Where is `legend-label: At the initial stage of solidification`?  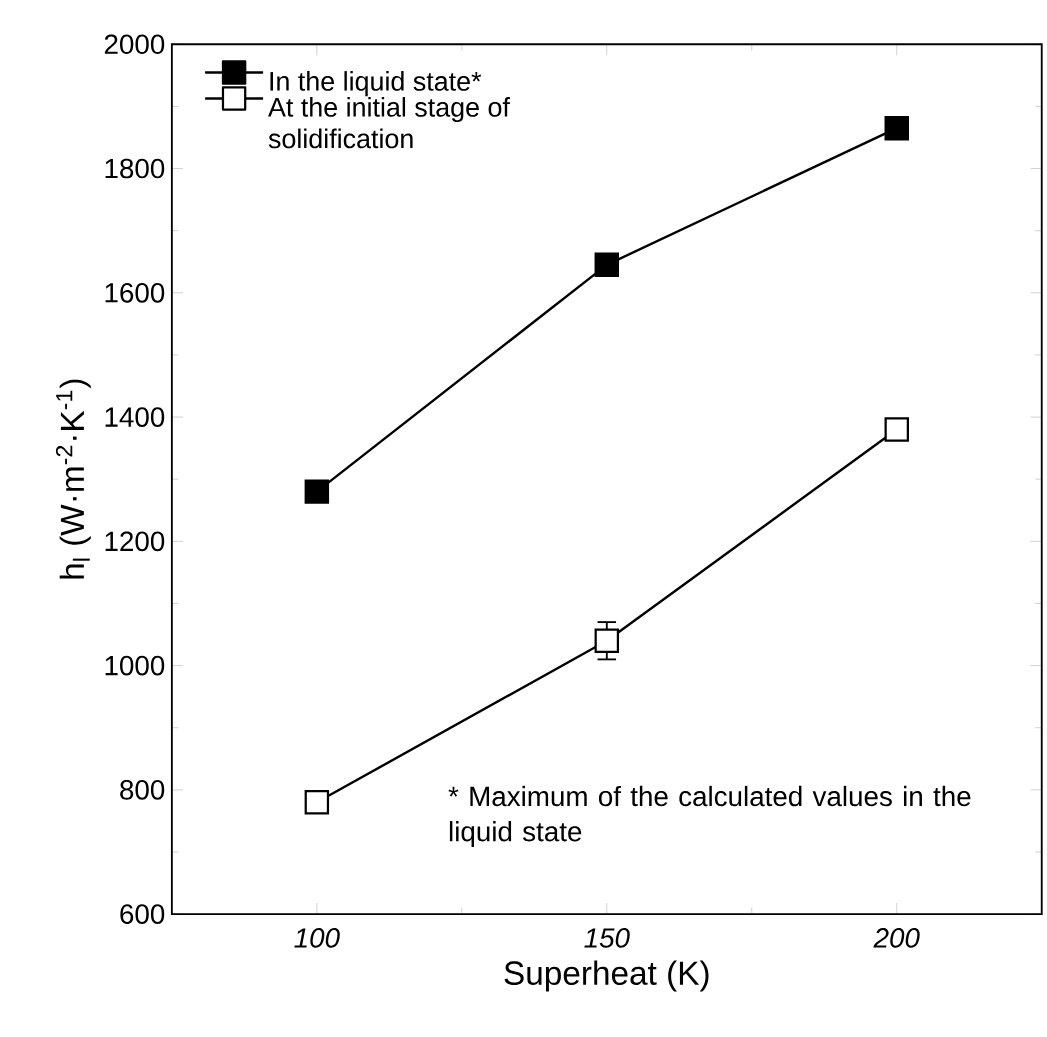
legend-label: At the initial stage of solidification is located at coordinates (389, 123).